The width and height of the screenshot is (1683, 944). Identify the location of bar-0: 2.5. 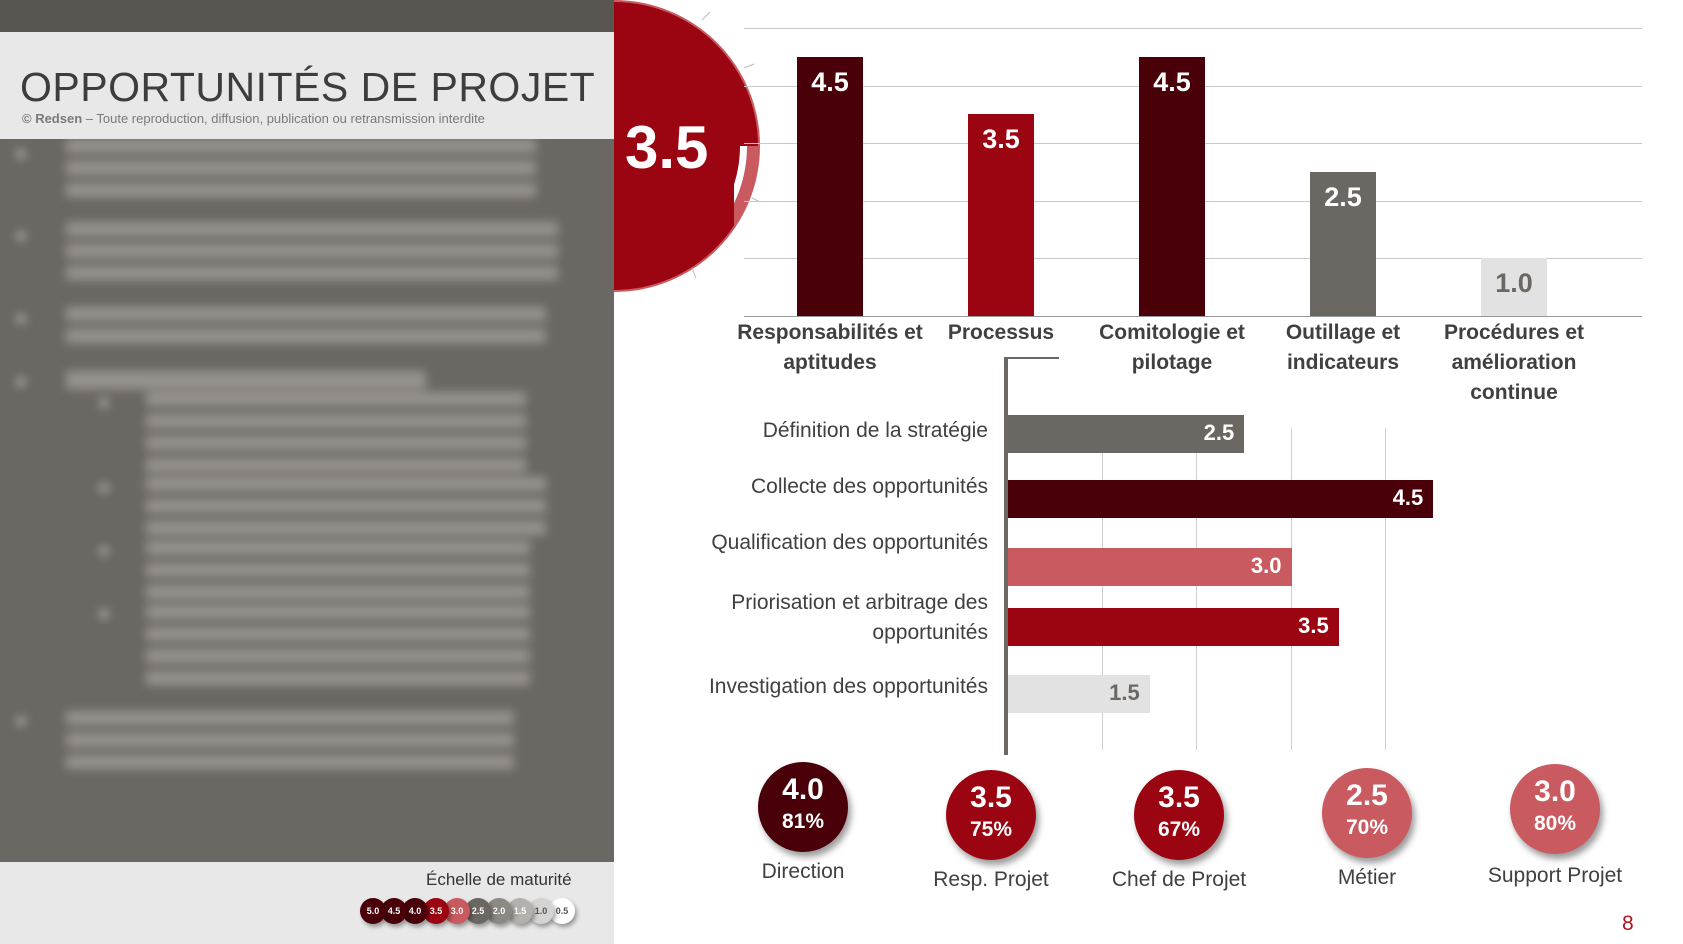
(1126, 434).